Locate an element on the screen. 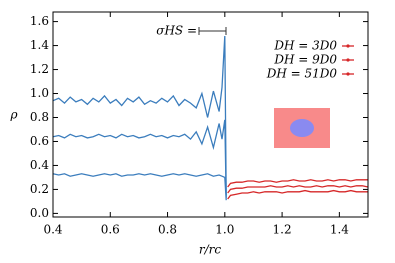 Image resolution: width=395 pixels, height=263 pixels. scale-bar is located at coordinates (212, 31).